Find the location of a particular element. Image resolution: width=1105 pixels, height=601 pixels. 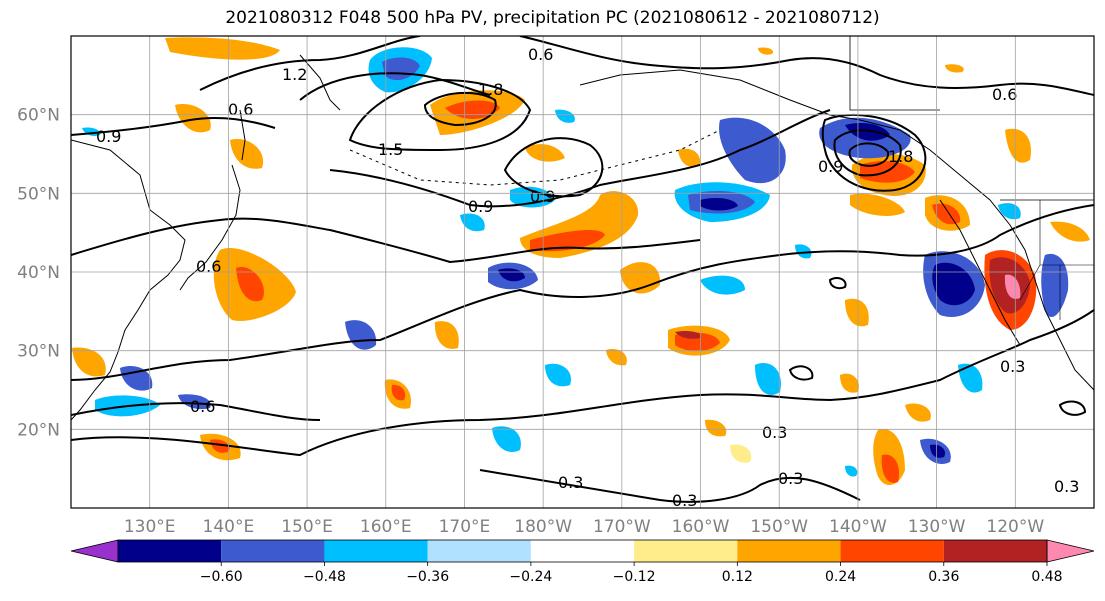

colorbar-tick-label: −0.36 is located at coordinates (427, 577).